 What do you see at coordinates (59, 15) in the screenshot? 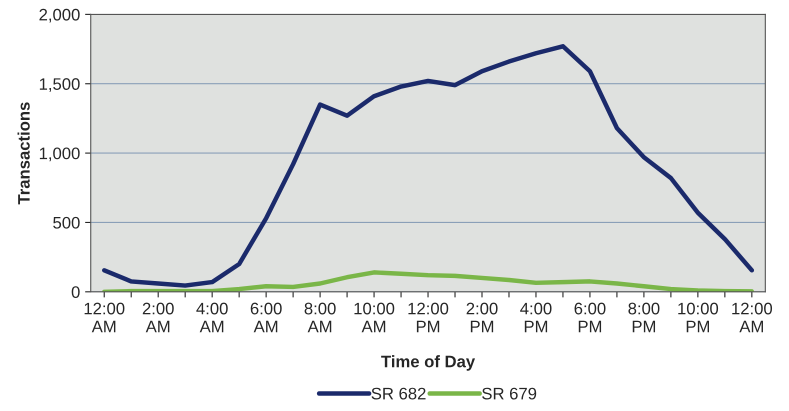
I see `y-tick-label: 2,000` at bounding box center [59, 15].